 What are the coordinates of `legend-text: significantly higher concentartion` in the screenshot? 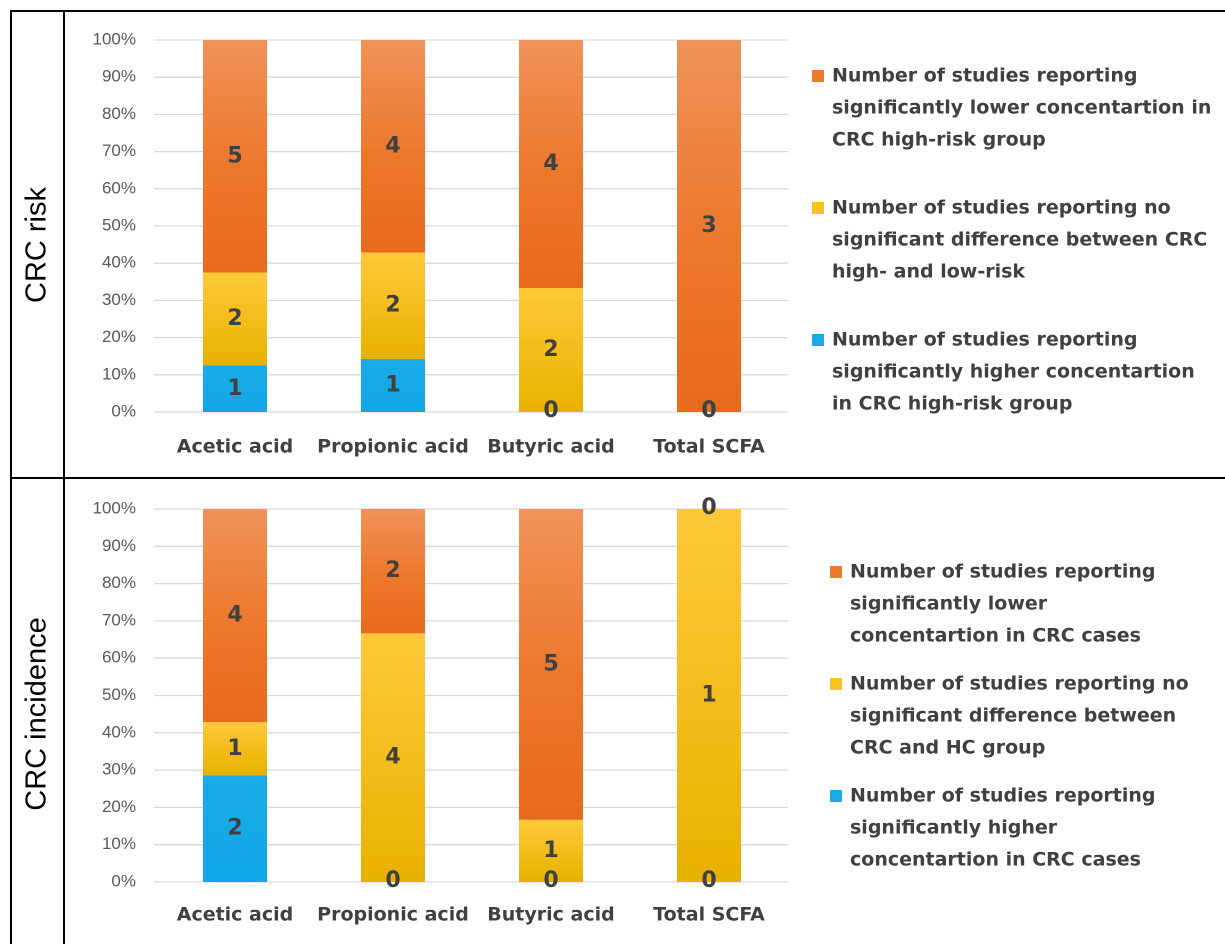 It's located at (1013, 372).